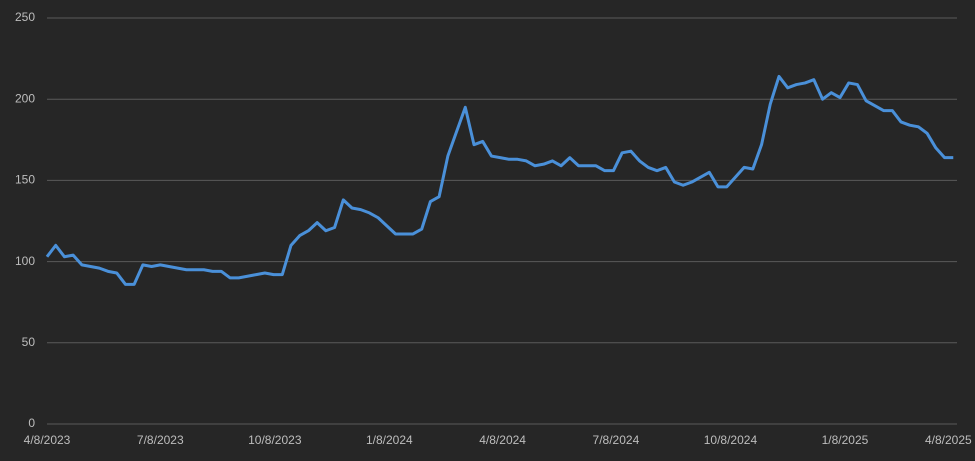 This screenshot has width=975, height=461. Describe the element at coordinates (25, 180) in the screenshot. I see `y-tick-label: 150` at that location.